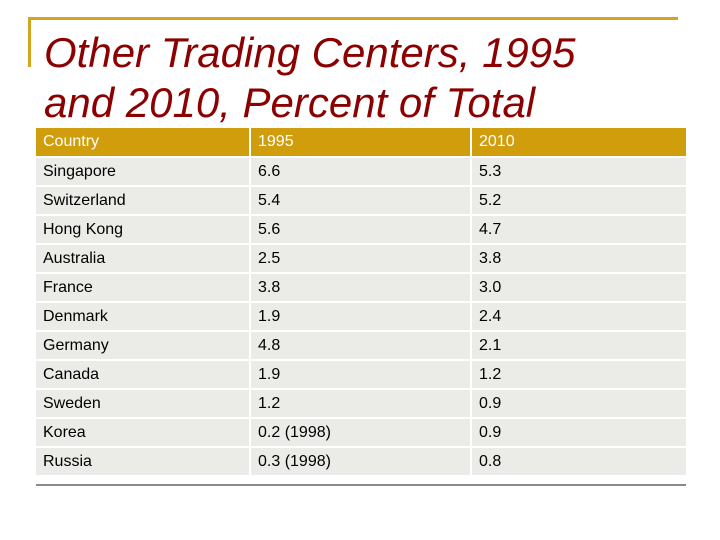 Image resolution: width=720 pixels, height=540 pixels. Describe the element at coordinates (578, 171) in the screenshot. I see `cell-2010: 5.3` at that location.